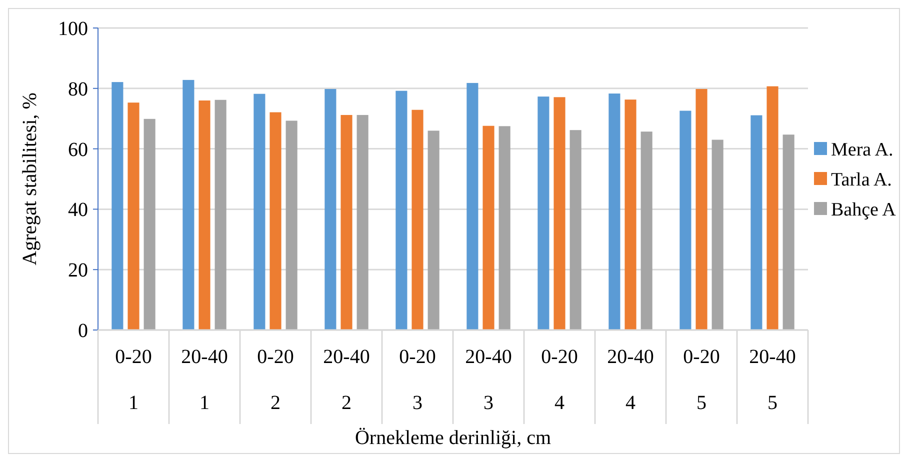  Describe the element at coordinates (204, 380) in the screenshot. I see `category-label: 20-40 1` at that location.